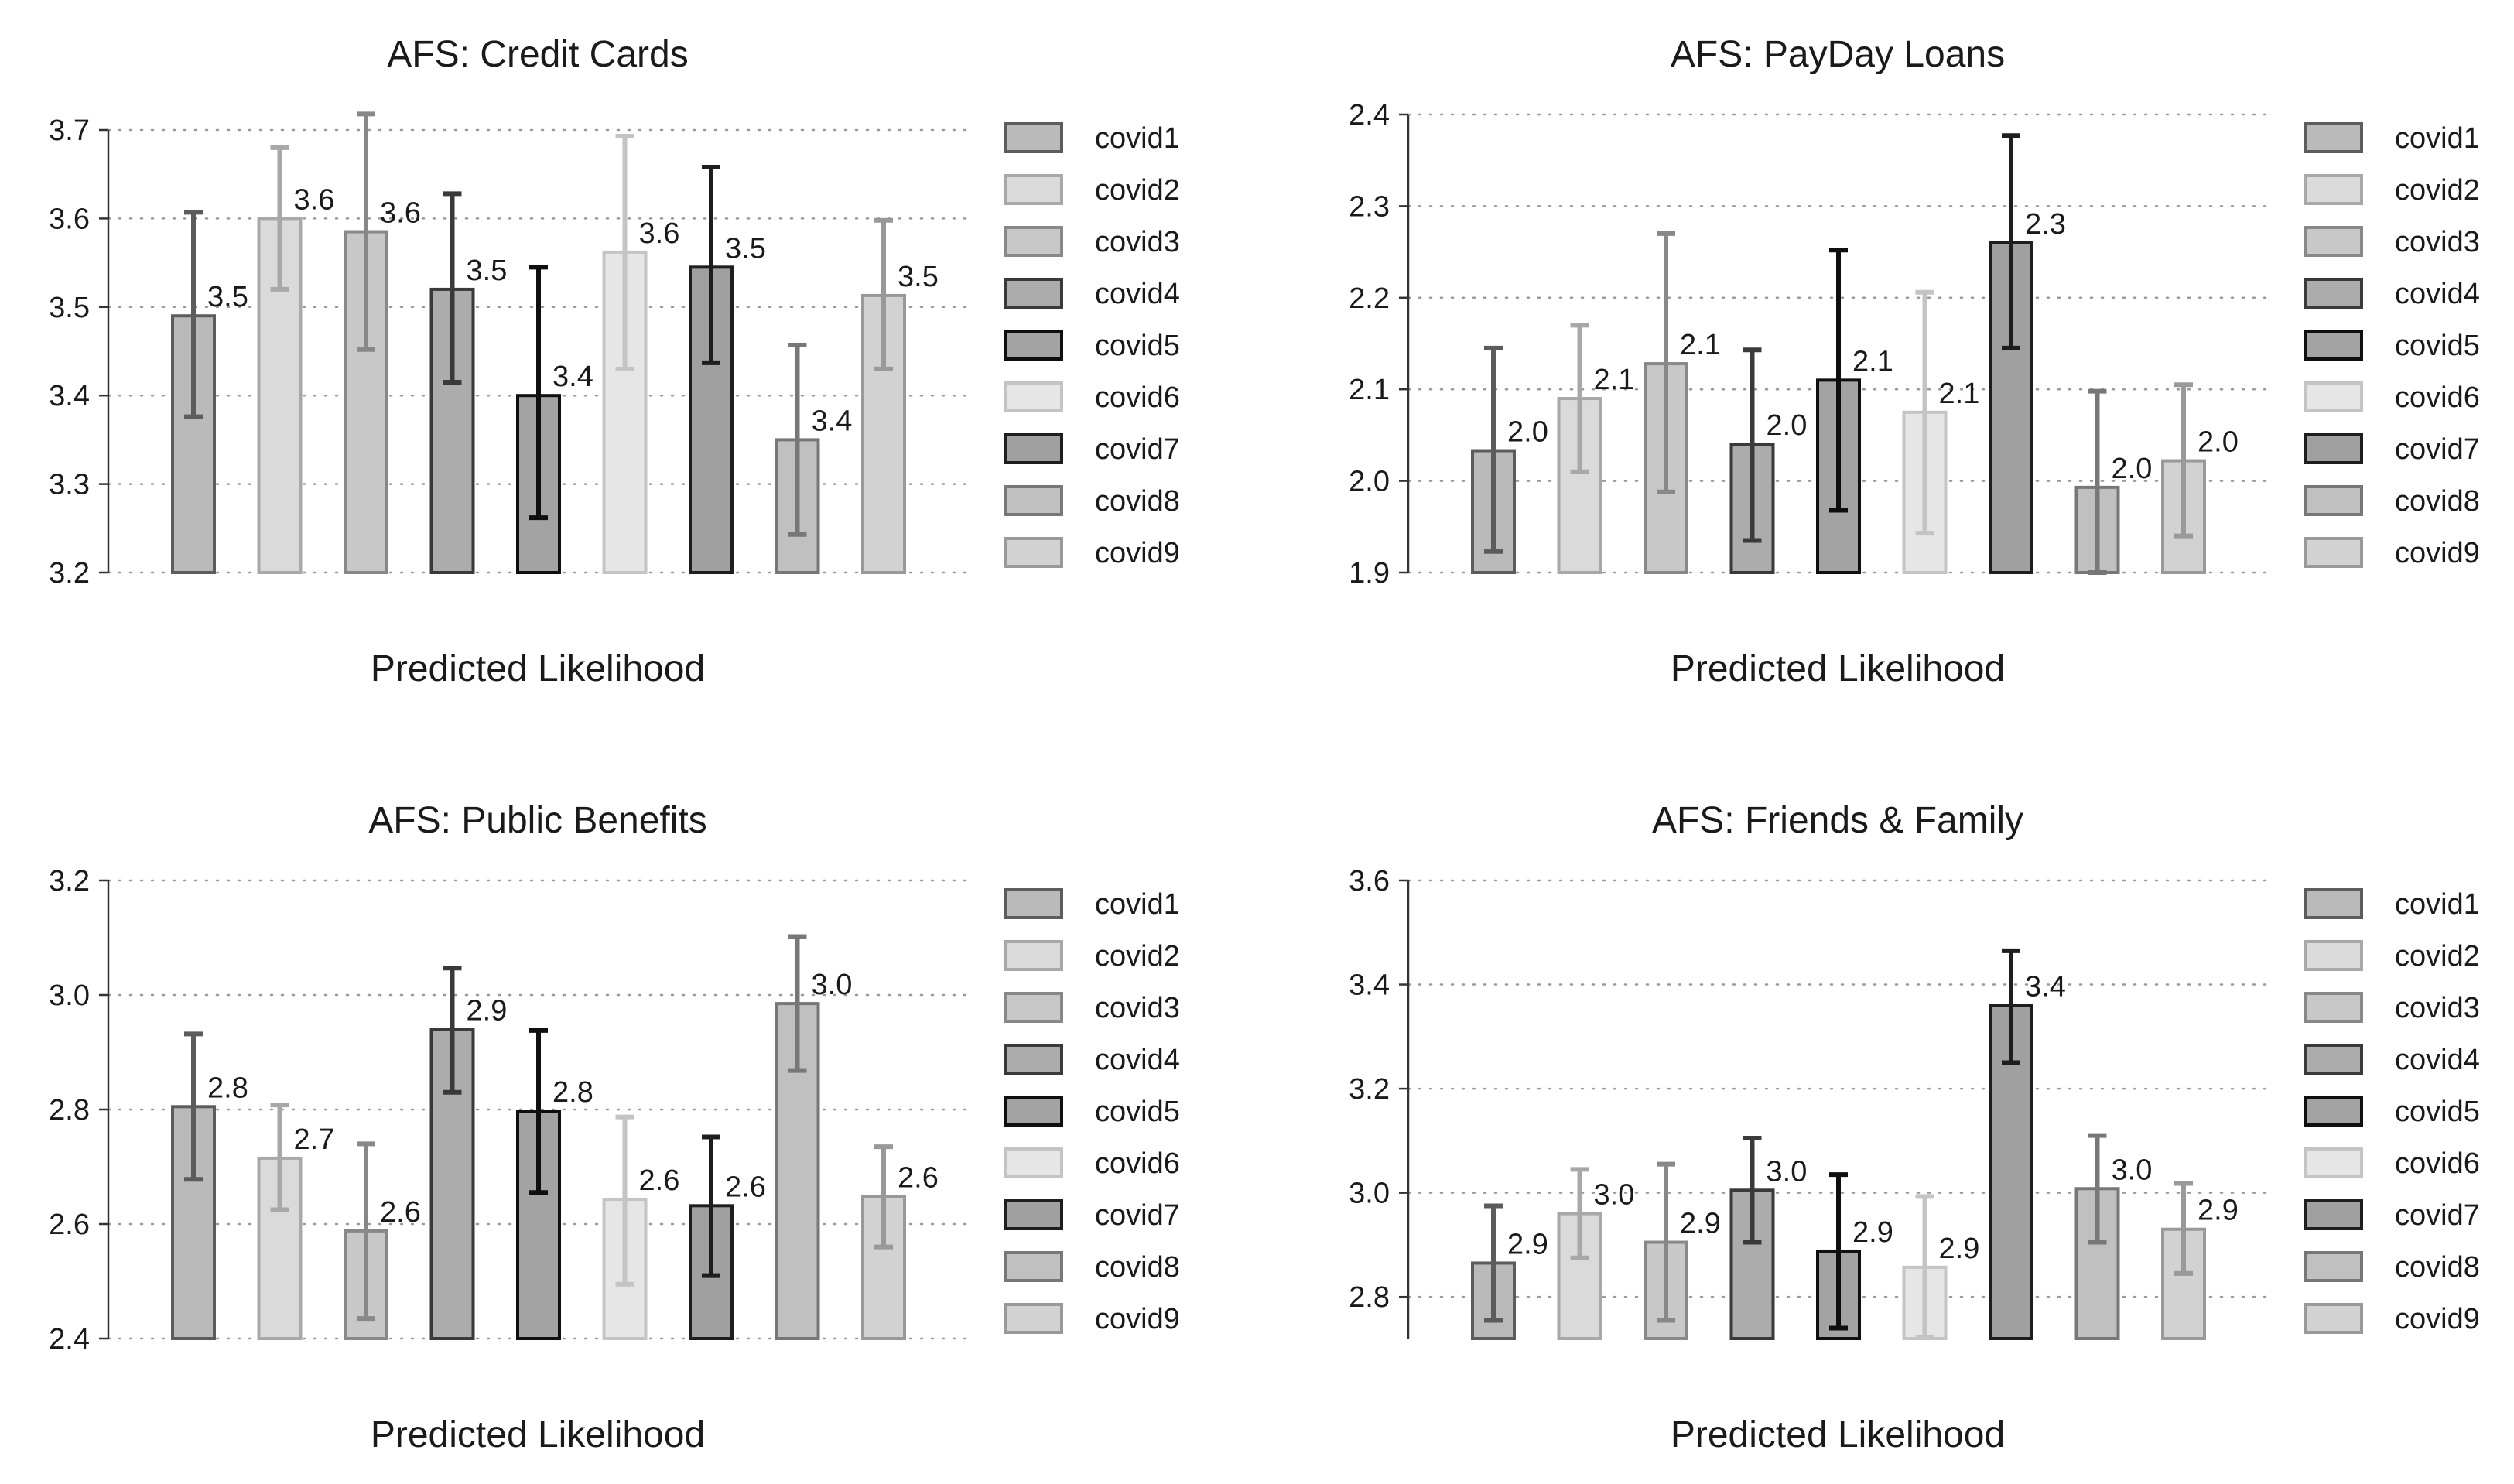  What do you see at coordinates (488, 1011) in the screenshot?
I see `data-label-covid4: 2.9` at bounding box center [488, 1011].